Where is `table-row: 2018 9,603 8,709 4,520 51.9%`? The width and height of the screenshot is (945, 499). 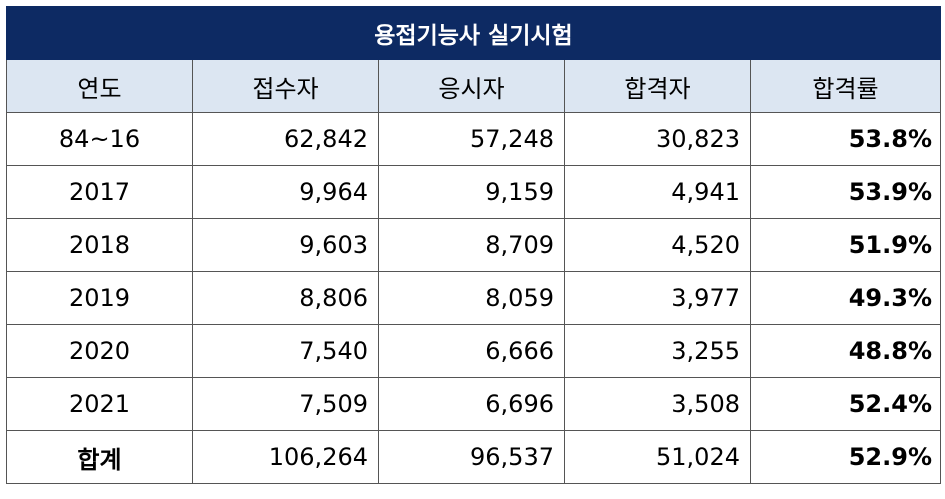
table-row: 2018 9,603 8,709 4,520 51.9% is located at coordinates (473, 245).